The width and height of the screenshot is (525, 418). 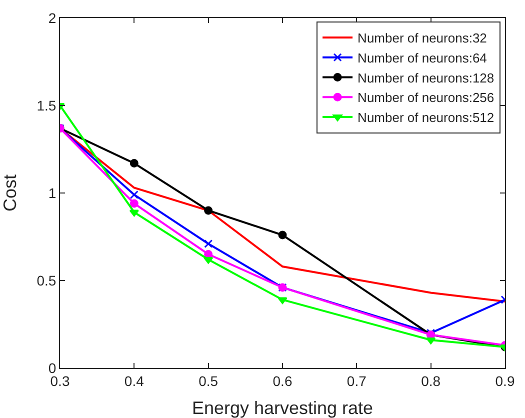 I want to click on x-tick-label: 0.6, so click(x=282, y=380).